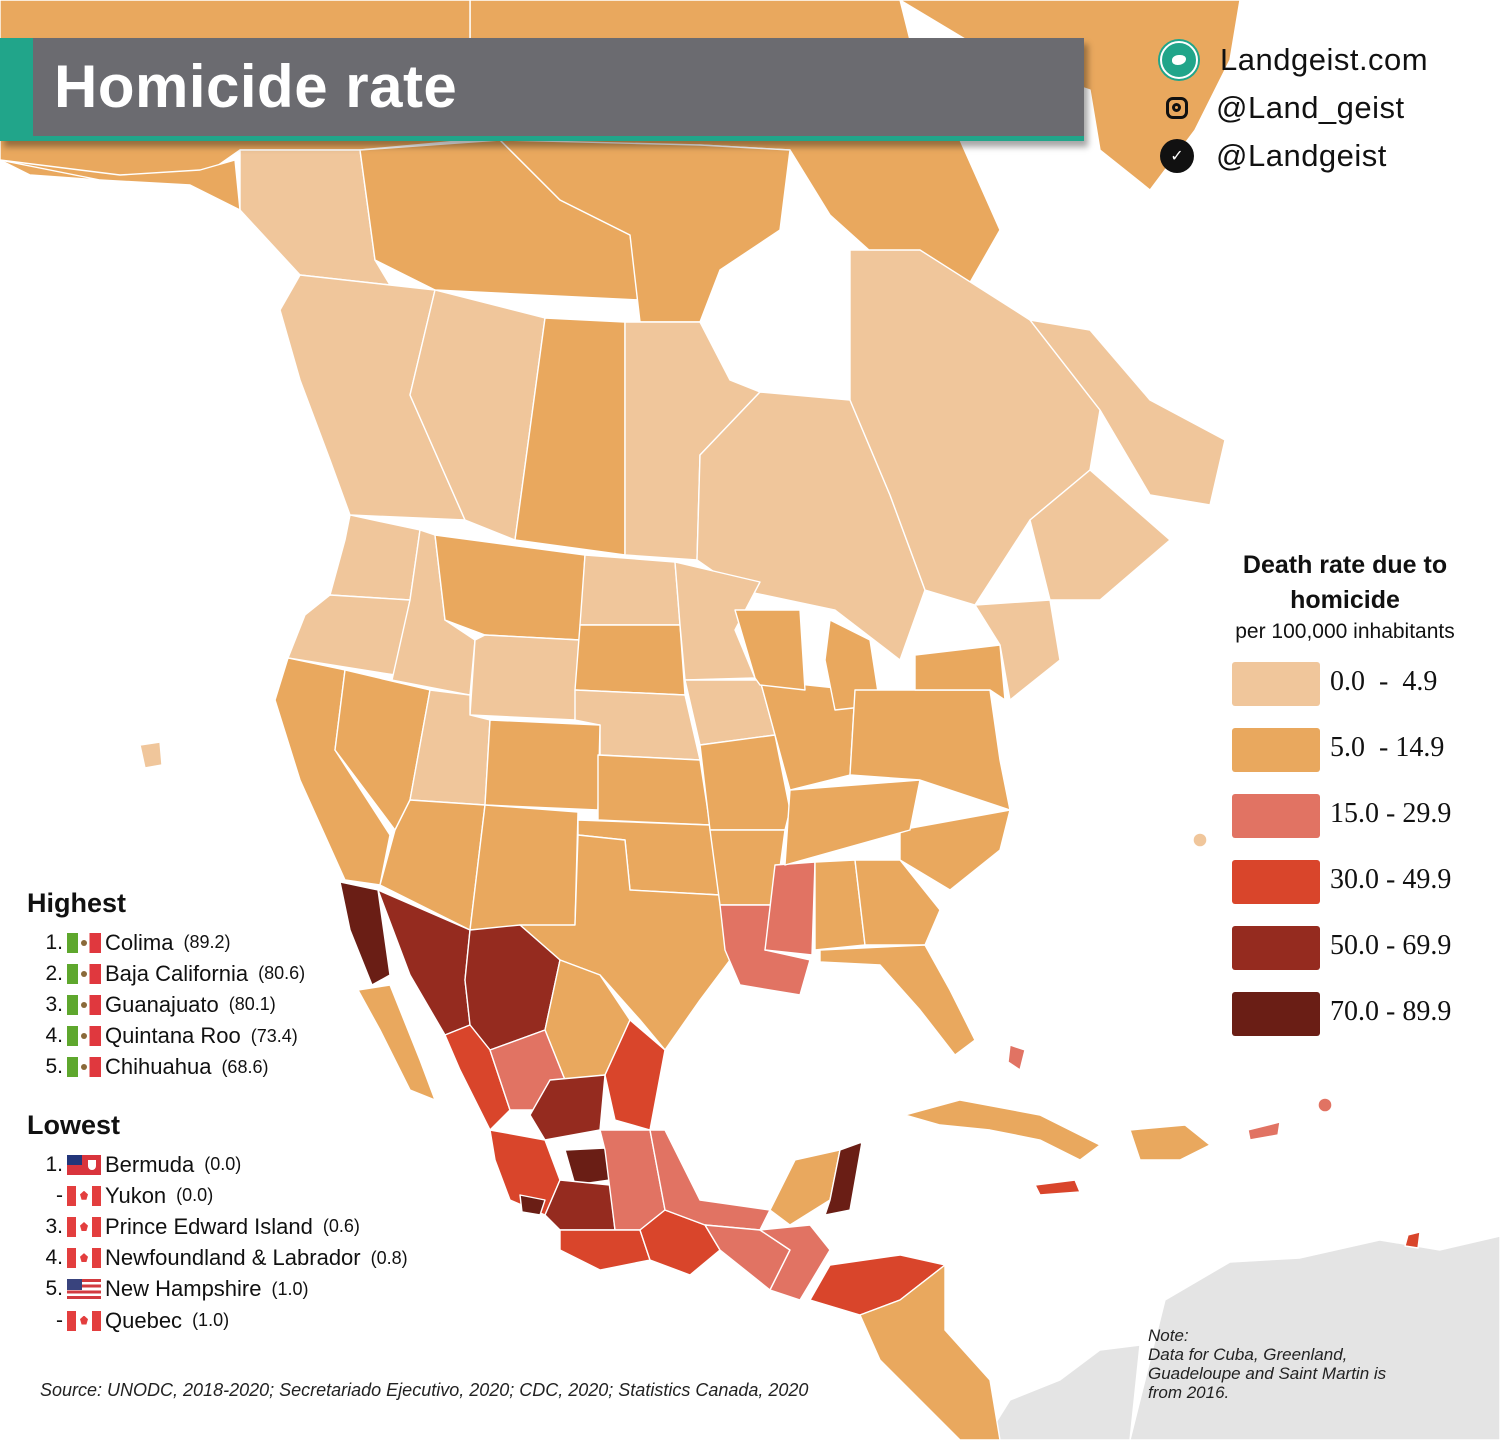 The height and width of the screenshot is (1440, 1500). Describe the element at coordinates (252, 1004) in the screenshot. I see `region-value: (80.1)` at that location.